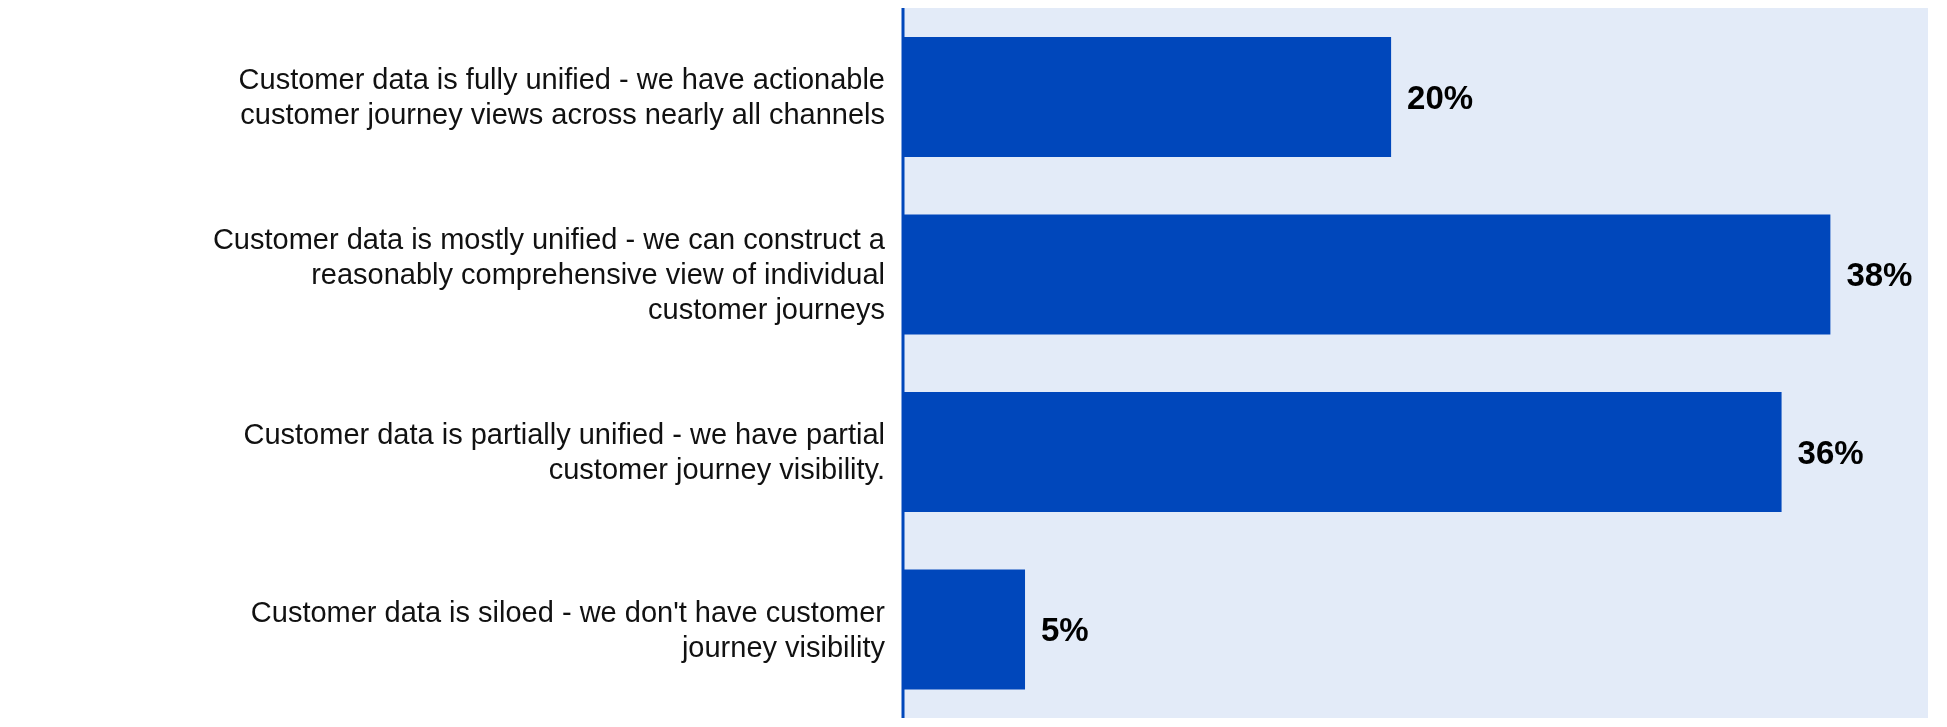  Describe the element at coordinates (1879, 275) in the screenshot. I see `data-label: 38%` at that location.